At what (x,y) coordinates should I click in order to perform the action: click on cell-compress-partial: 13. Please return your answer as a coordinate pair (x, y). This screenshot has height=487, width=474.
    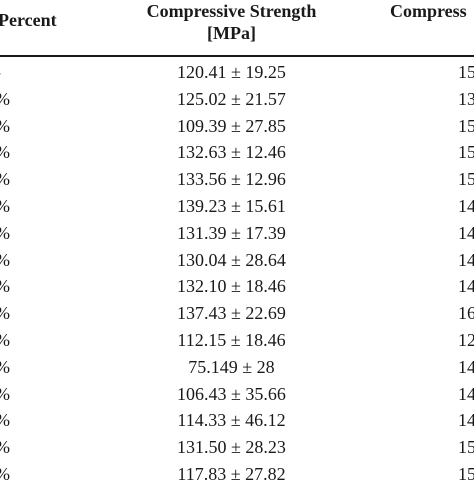
    Looking at the image, I should click on (466, 98).